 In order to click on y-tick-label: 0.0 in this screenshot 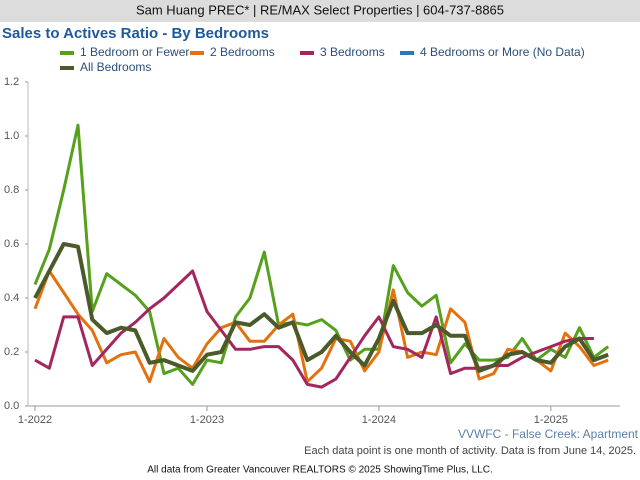, I will do `click(11, 406)`.